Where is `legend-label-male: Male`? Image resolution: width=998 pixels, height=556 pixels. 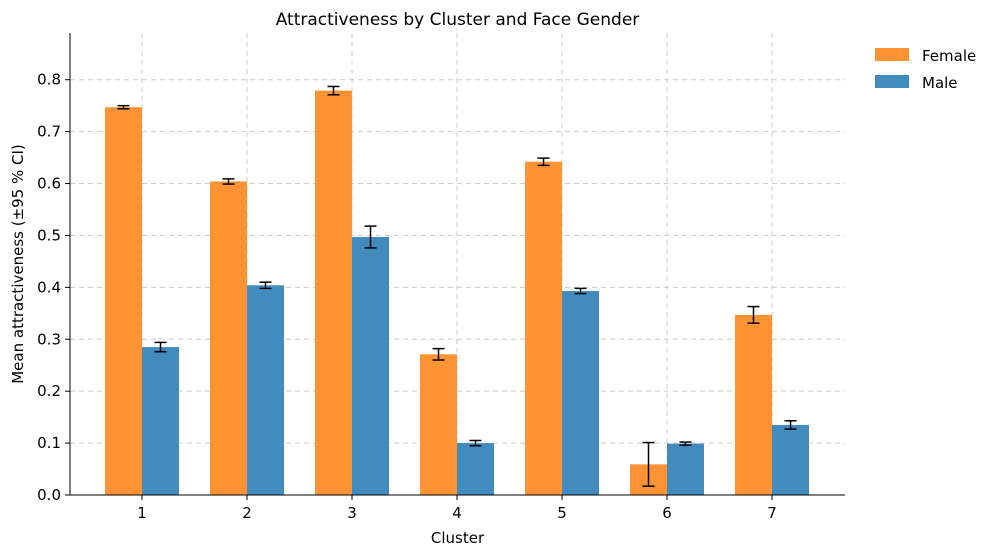 legend-label-male: Male is located at coordinates (940, 83).